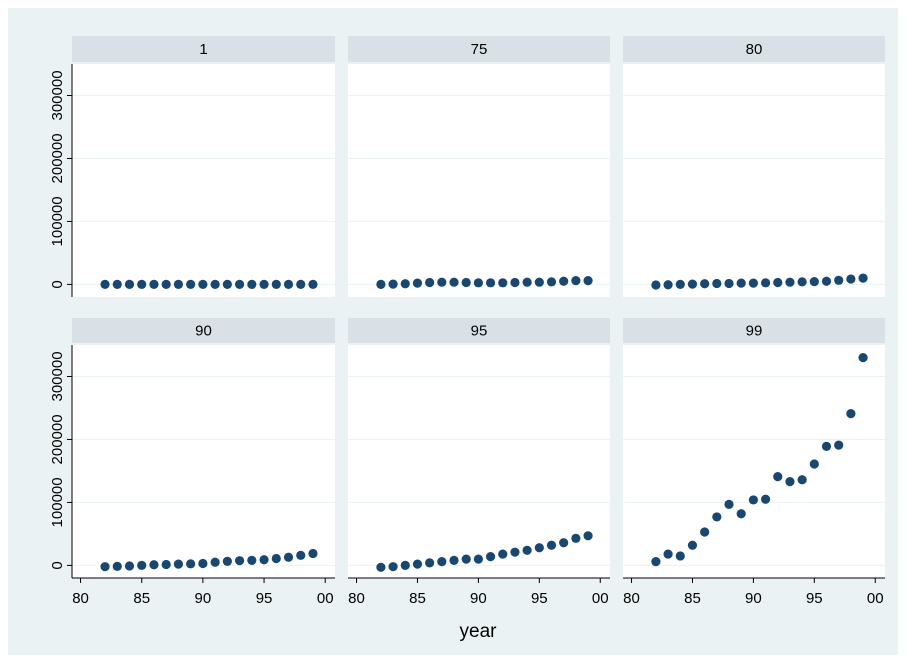 This screenshot has height=663, width=906. I want to click on y-tick-label: 0, so click(57, 565).